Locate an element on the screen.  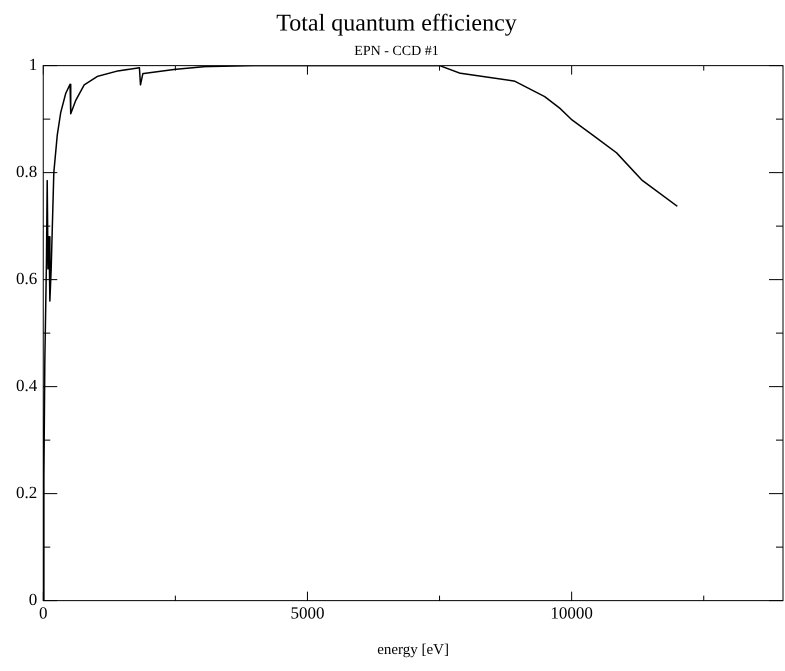
y-tick-label: 1 is located at coordinates (33, 64).